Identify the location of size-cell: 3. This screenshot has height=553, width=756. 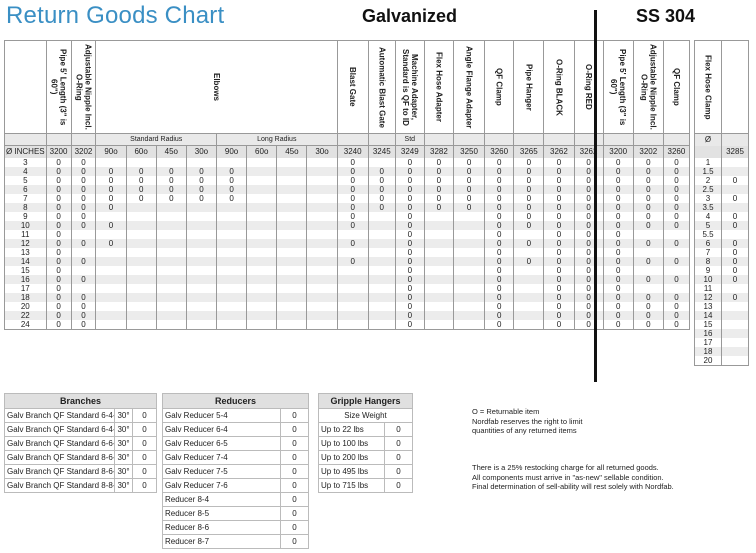
(25, 162).